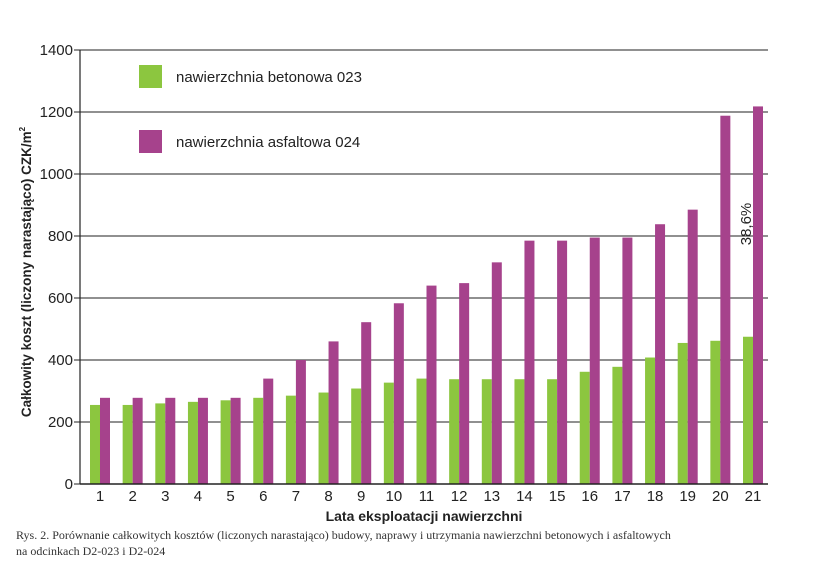 The image size is (821, 576). I want to click on x-tick-label: 17, so click(622, 496).